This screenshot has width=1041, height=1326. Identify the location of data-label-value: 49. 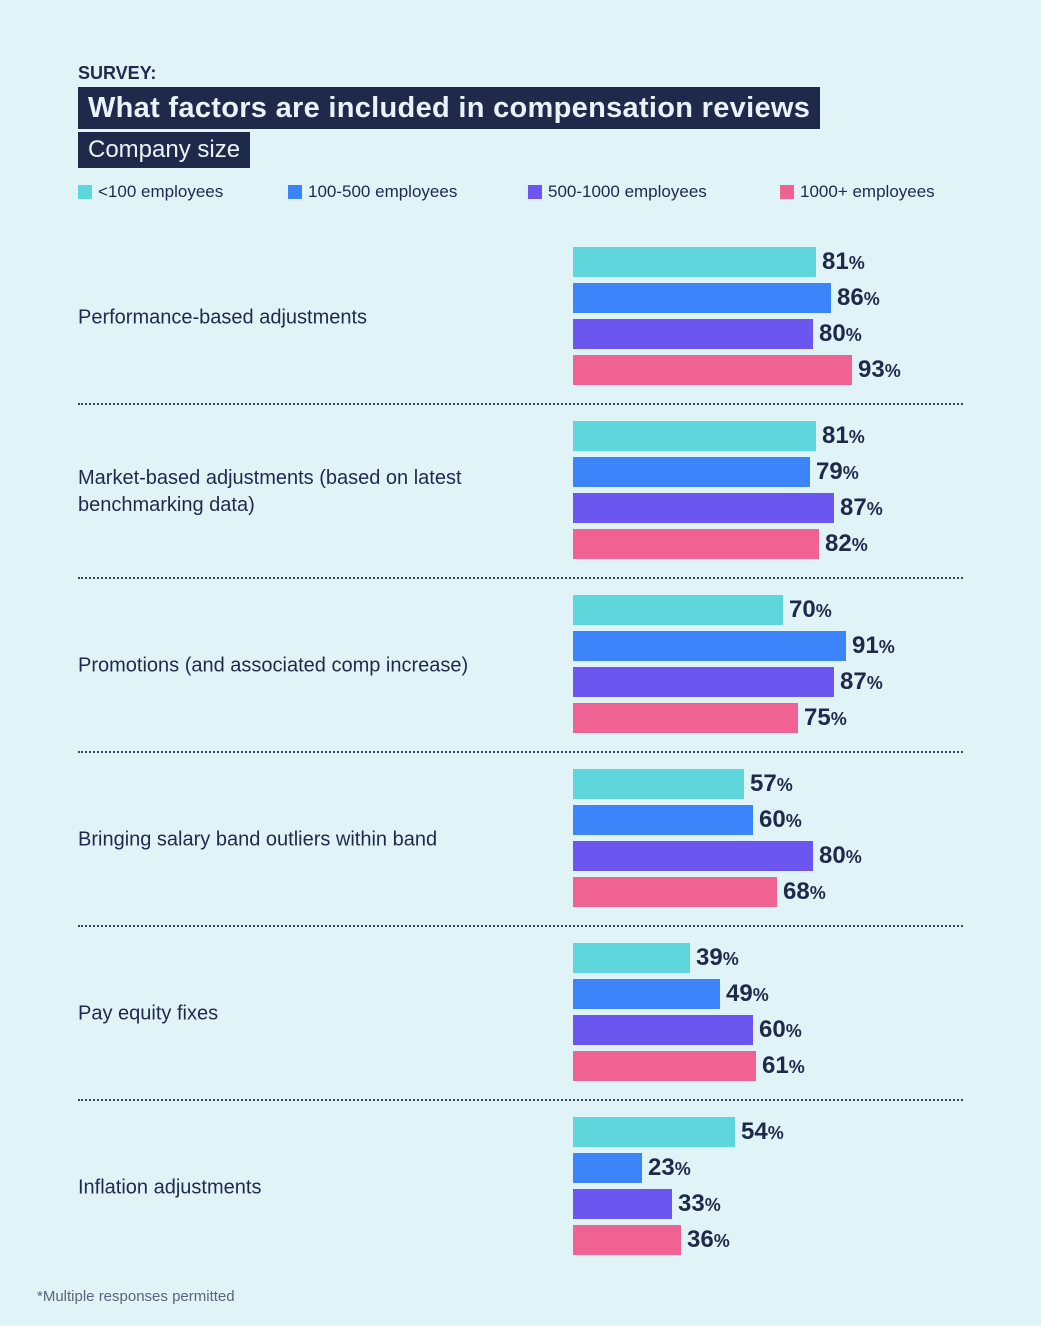
(739, 993).